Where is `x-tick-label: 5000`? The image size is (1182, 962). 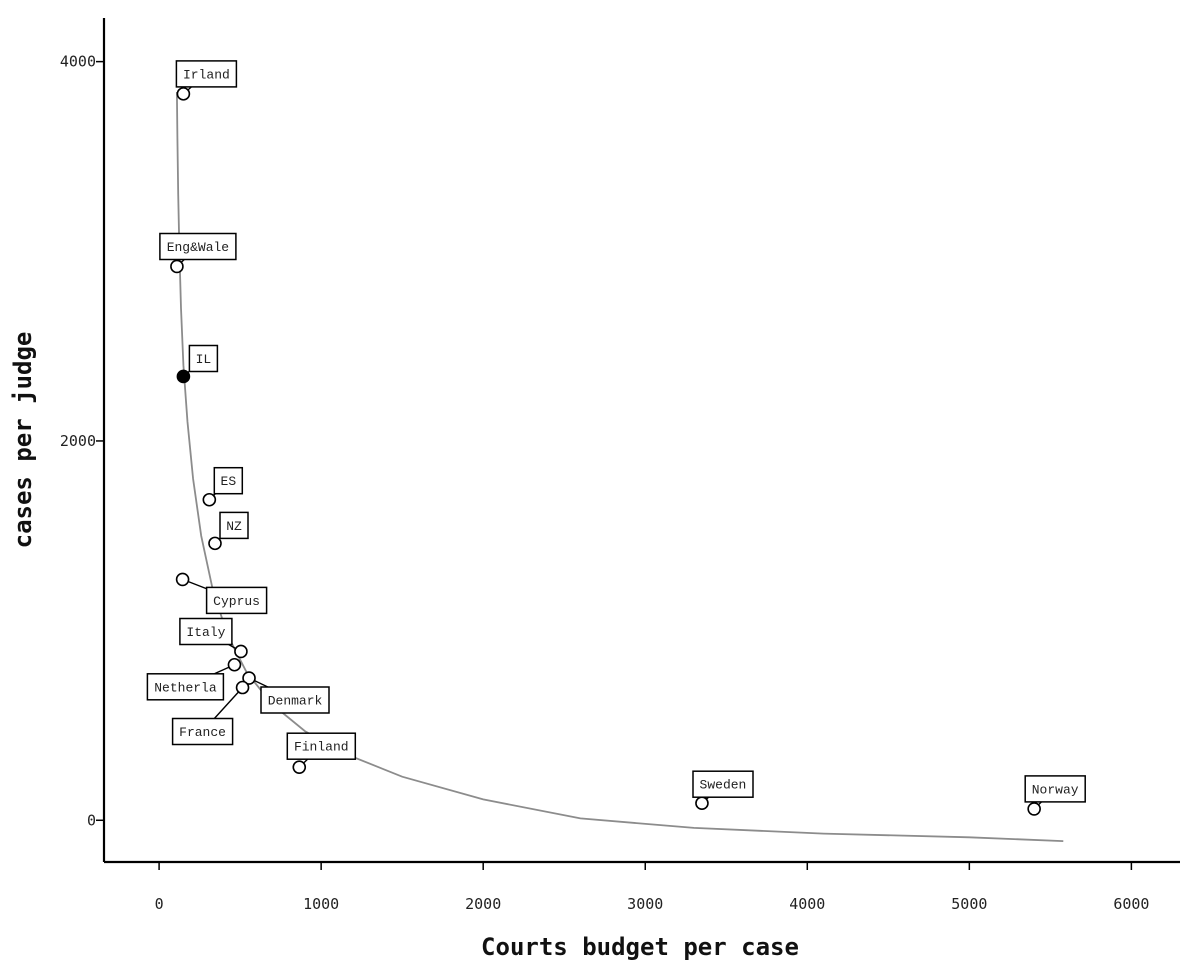
x-tick-label: 5000 is located at coordinates (969, 904).